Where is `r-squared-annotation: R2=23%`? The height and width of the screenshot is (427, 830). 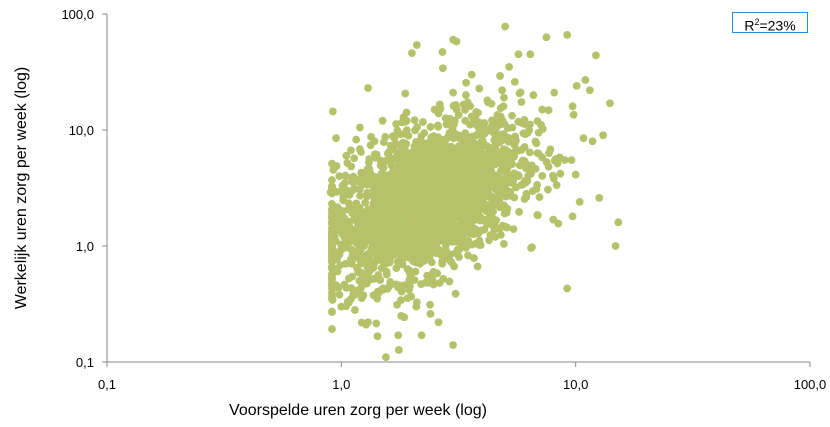
r-squared-annotation: R2=23% is located at coordinates (770, 23).